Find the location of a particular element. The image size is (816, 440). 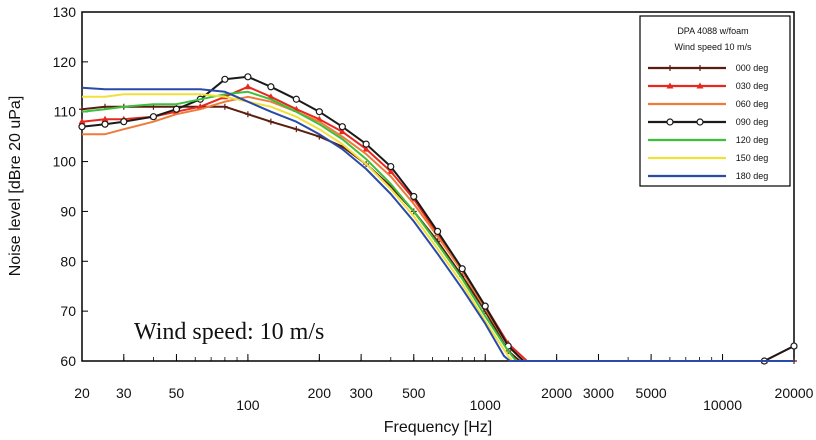

x-tick-label: 200 is located at coordinates (320, 393).